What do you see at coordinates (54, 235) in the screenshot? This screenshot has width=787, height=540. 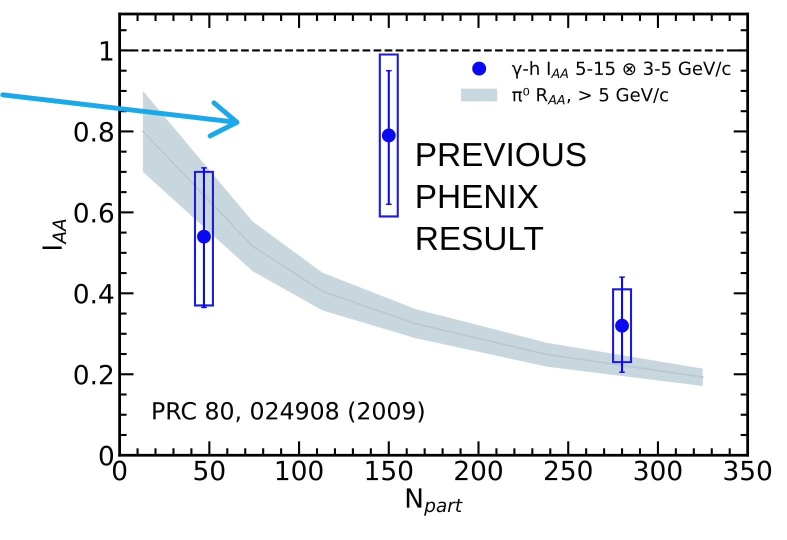 I see `y-axis-title: I$_{AA}$` at bounding box center [54, 235].